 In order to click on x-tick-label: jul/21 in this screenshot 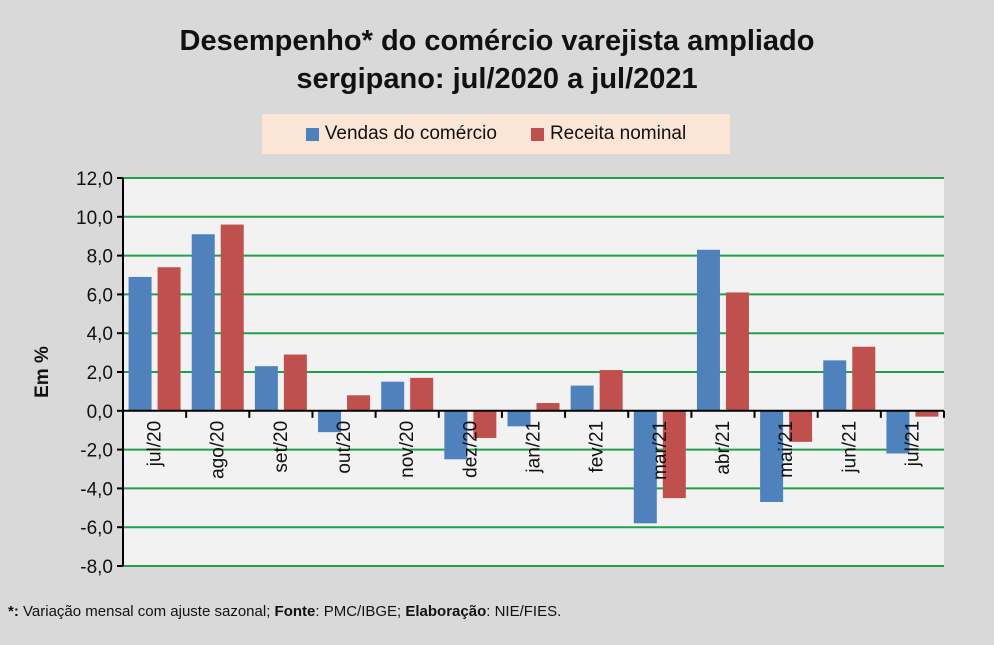, I will do `click(912, 444)`.